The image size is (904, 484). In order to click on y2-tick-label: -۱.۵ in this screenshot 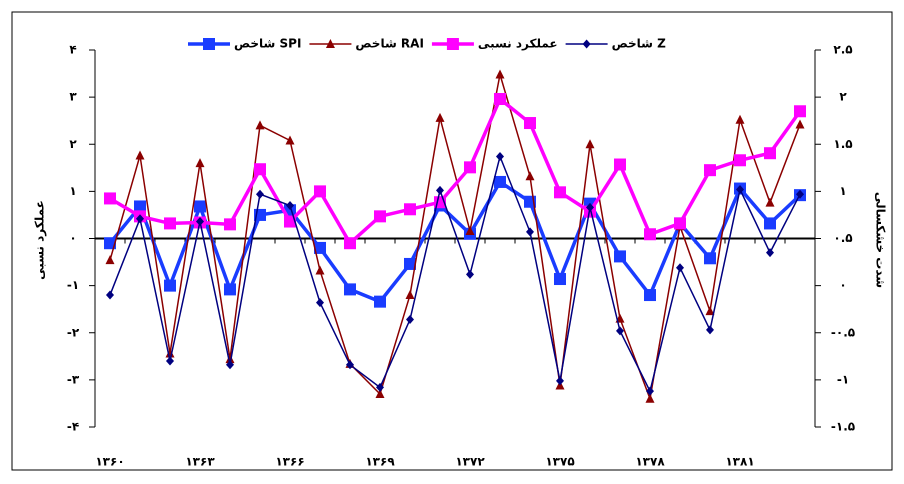, I will do `click(843, 427)`.